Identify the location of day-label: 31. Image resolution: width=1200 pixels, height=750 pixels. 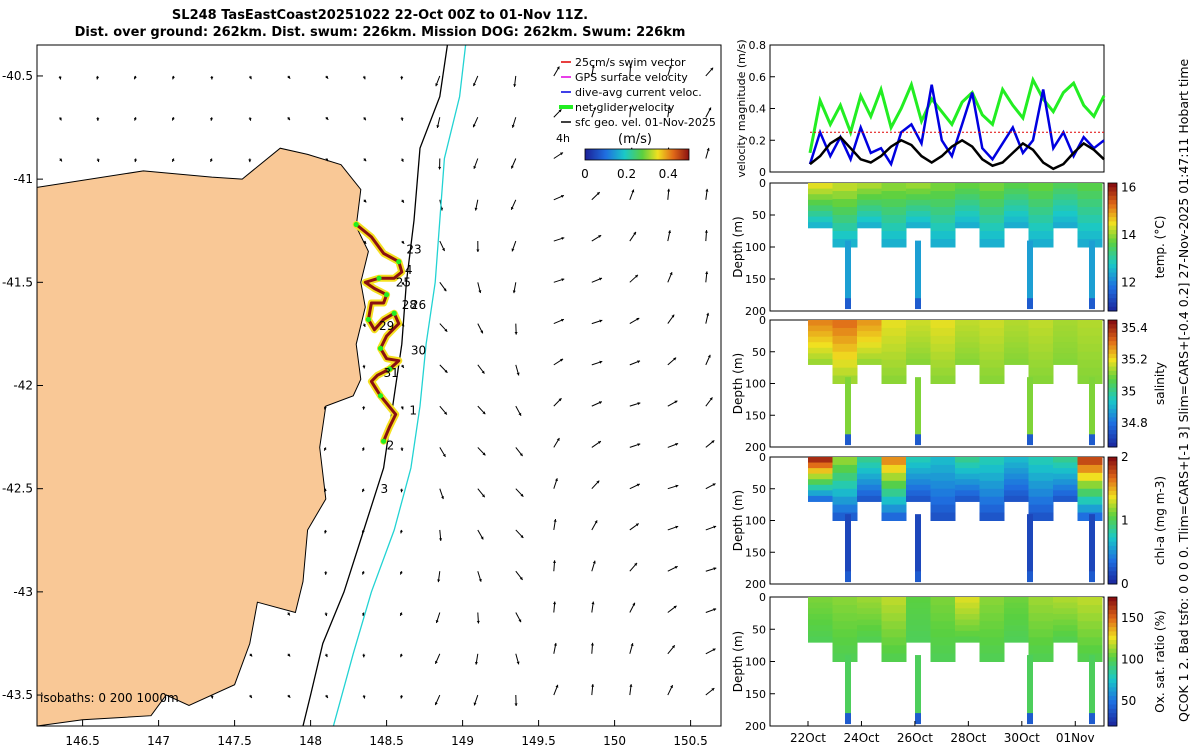
(391, 373).